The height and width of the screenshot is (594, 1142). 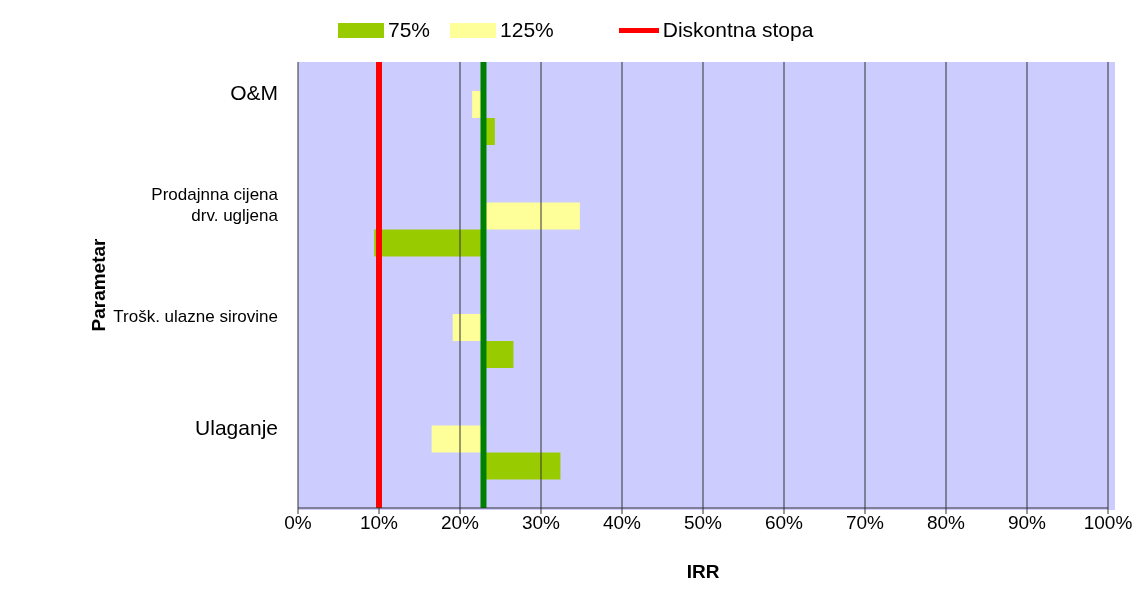 I want to click on y-tick-label: O&M, so click(x=254, y=93).